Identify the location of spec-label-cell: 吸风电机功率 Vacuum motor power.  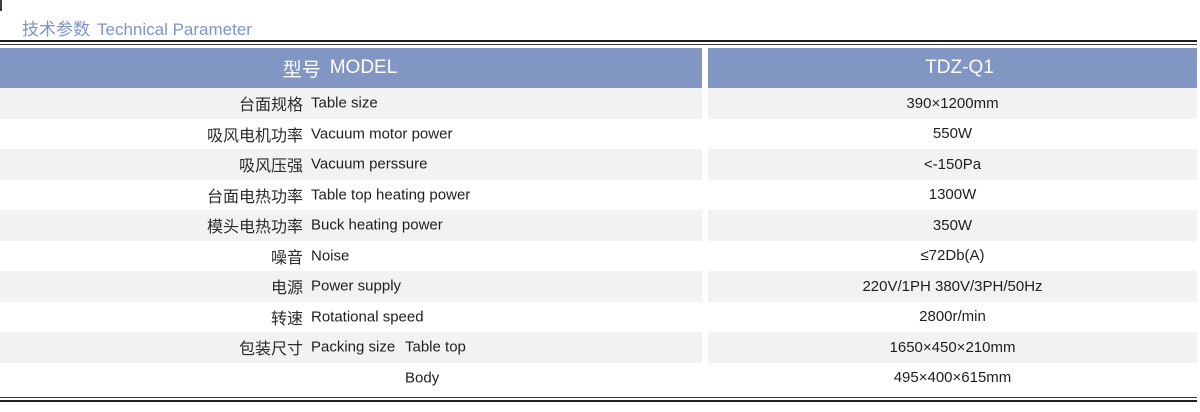
(351, 133).